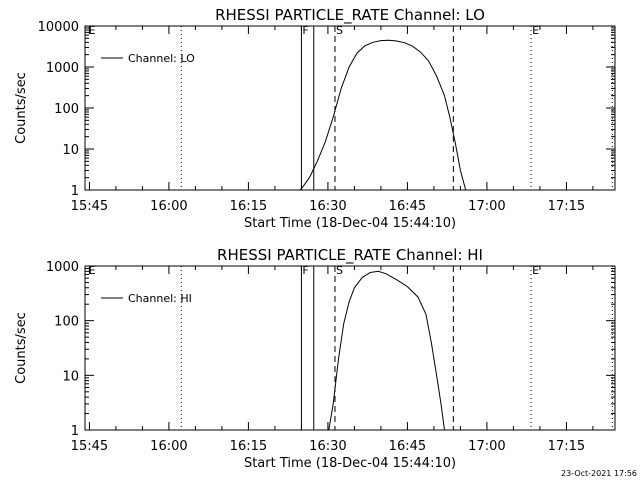 The width and height of the screenshot is (640, 480). I want to click on chart-title: RHESSI PARTICLE_RATE Channel: HI, so click(350, 255).